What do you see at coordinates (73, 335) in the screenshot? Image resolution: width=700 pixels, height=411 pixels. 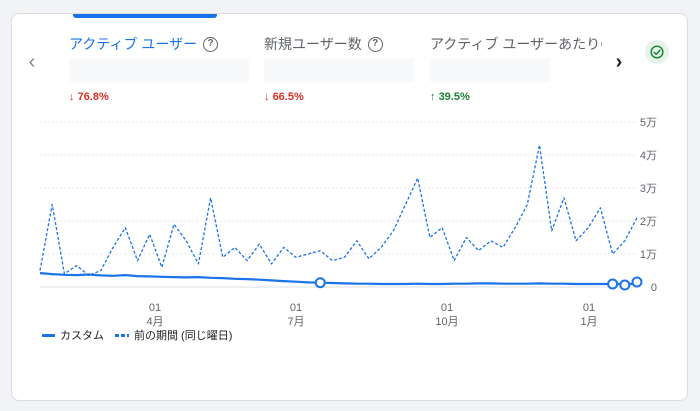 I see `legend-item-current: カスタム` at bounding box center [73, 335].